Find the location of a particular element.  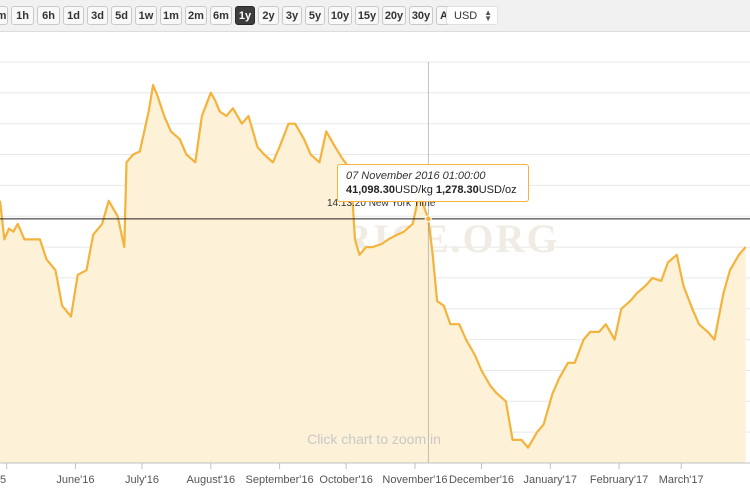

range-button-6m: 6m is located at coordinates (221, 15).